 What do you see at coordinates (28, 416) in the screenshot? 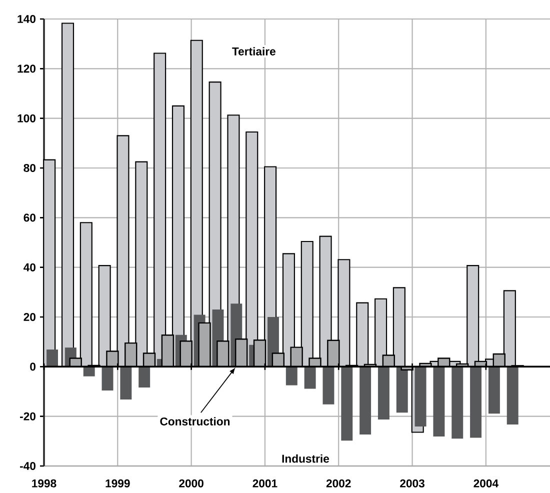
I see `y-tick-label: -20` at bounding box center [28, 416].